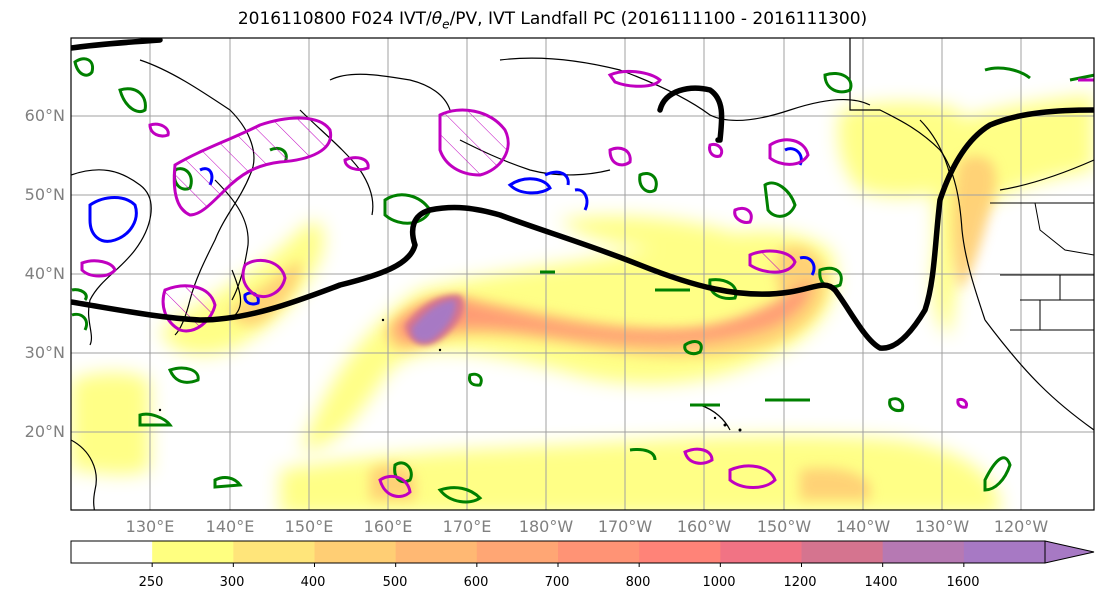 The image size is (1105, 603). What do you see at coordinates (44, 194) in the screenshot?
I see `lat-label-50n: 50°N` at bounding box center [44, 194].